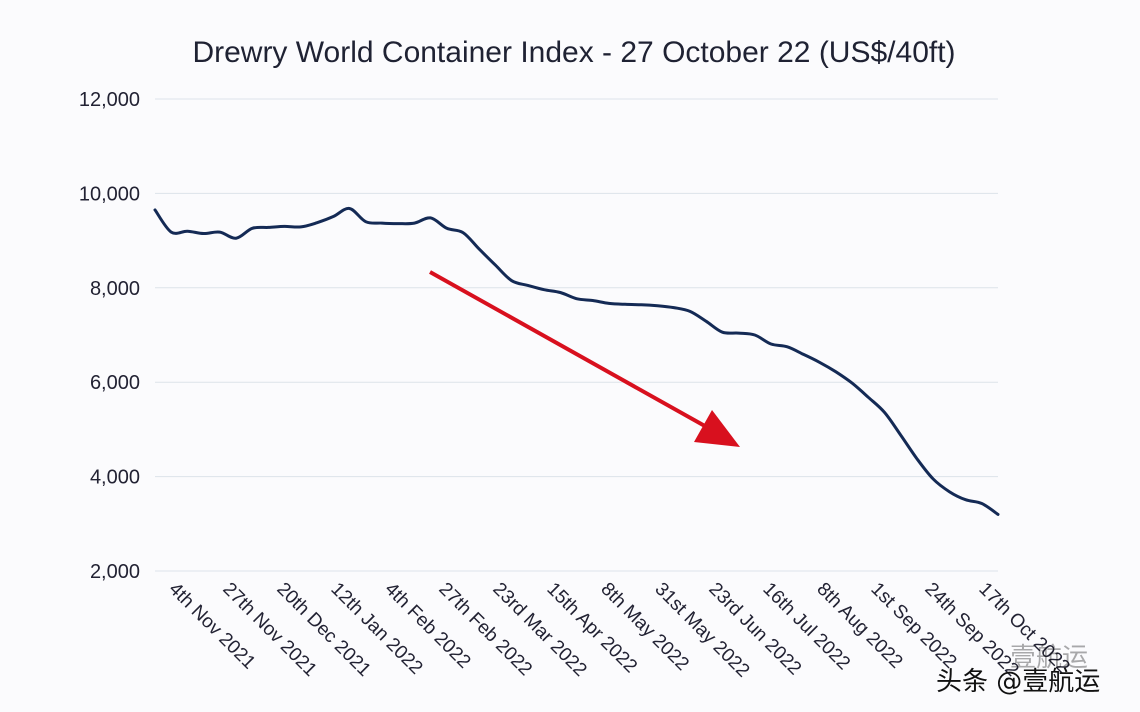  What do you see at coordinates (109, 100) in the screenshot?
I see `y-tick-label: 12,000` at bounding box center [109, 100].